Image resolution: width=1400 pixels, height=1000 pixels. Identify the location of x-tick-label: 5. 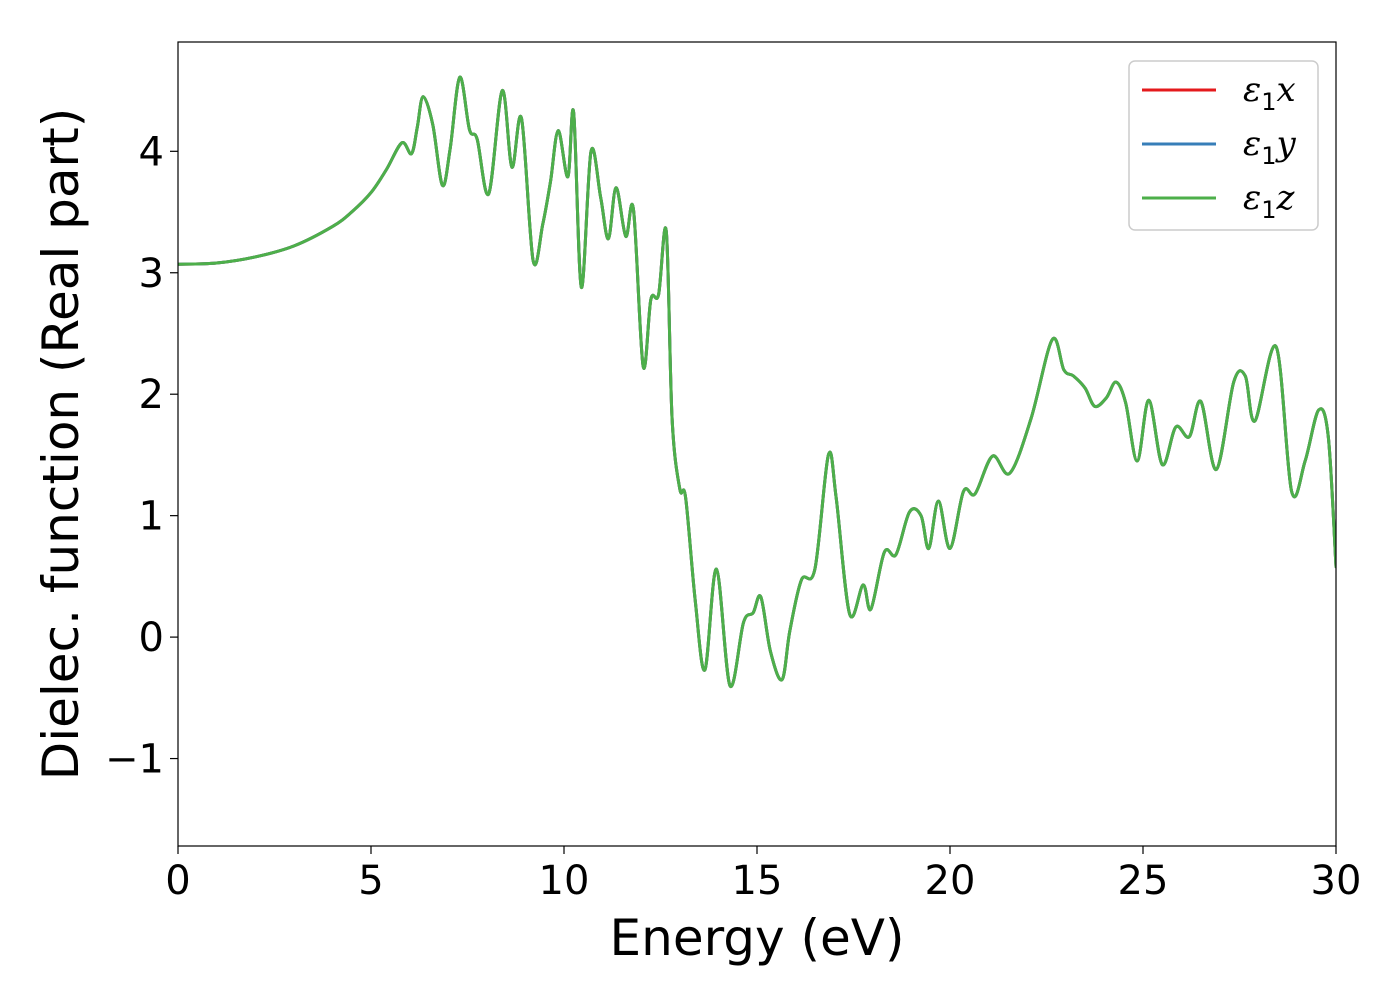
(370, 881).